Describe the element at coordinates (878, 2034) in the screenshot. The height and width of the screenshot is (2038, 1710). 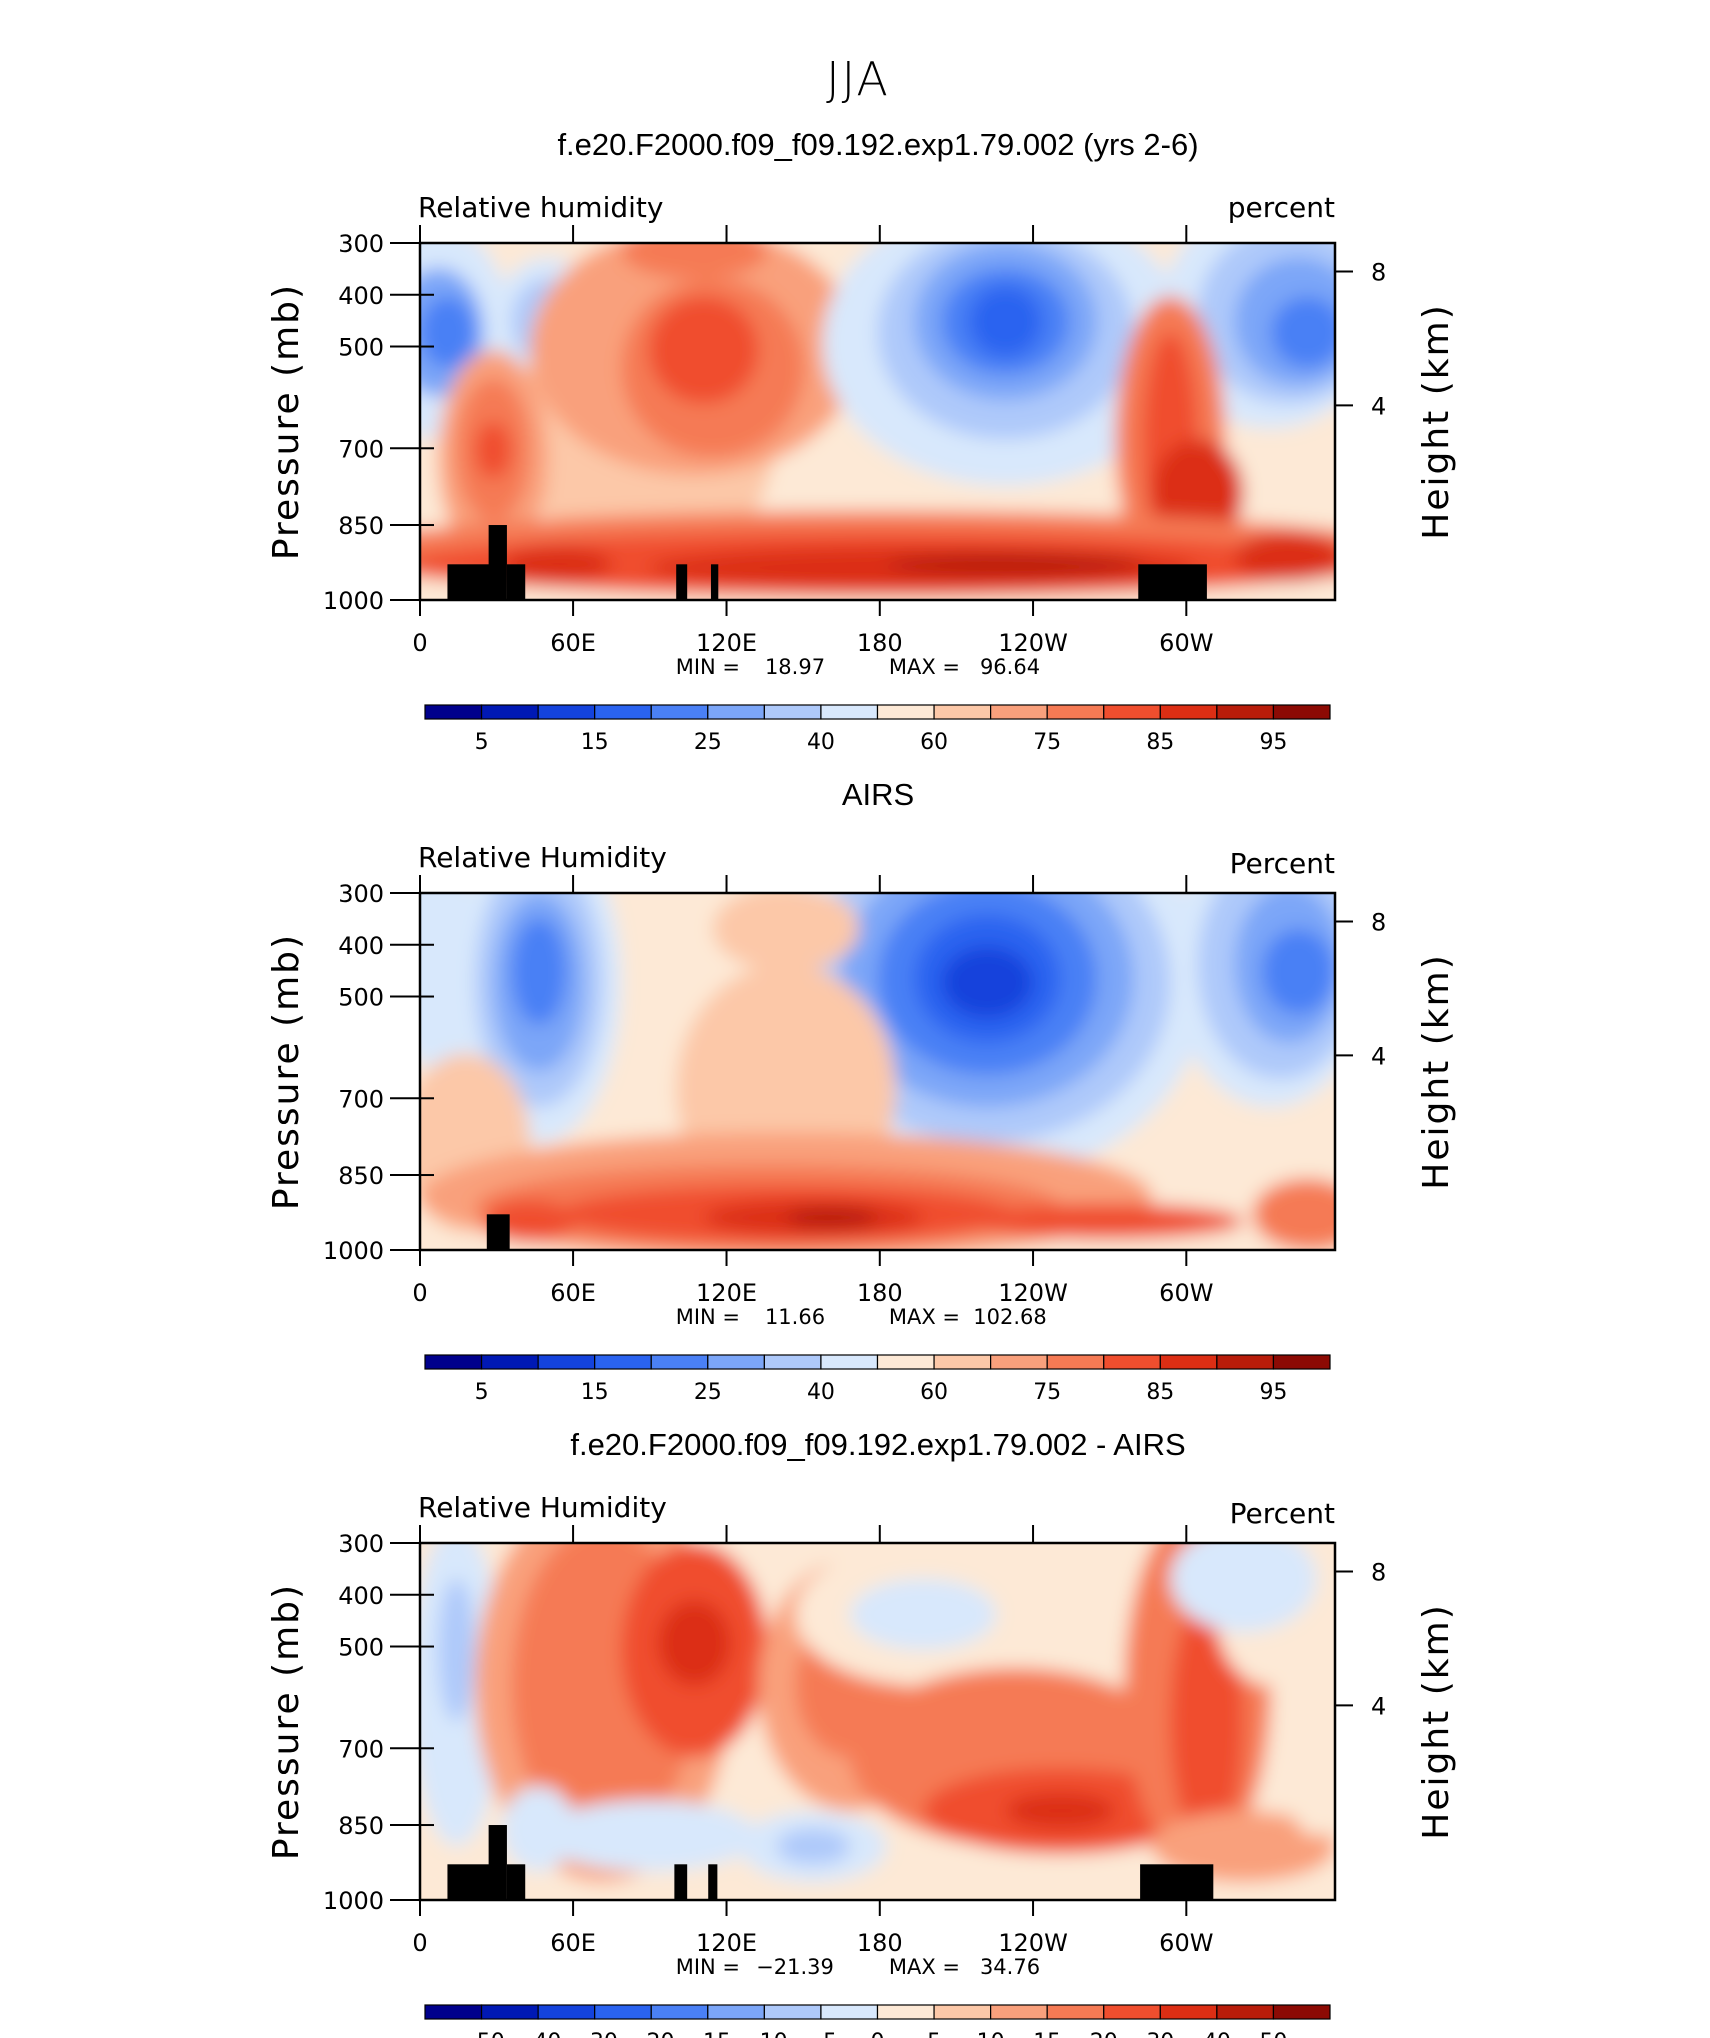
I see `colorbar-label: 0` at that location.